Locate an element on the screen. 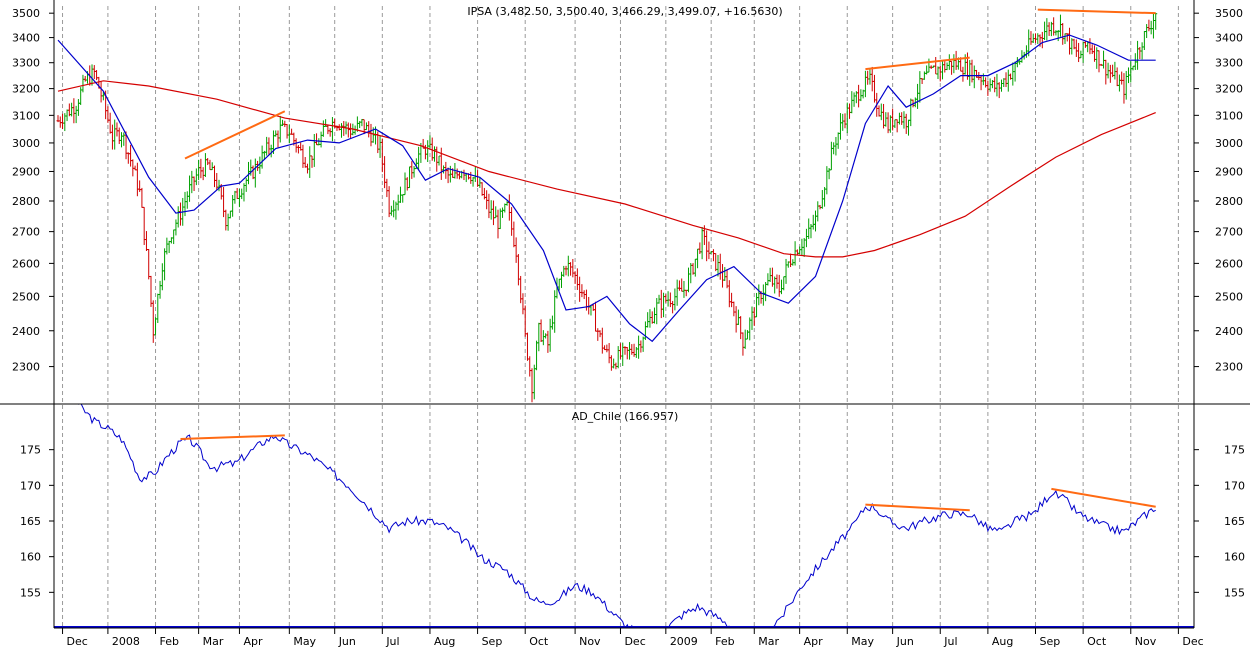 The height and width of the screenshot is (653, 1250). ad-y-tick-label-right: 155 is located at coordinates (1234, 592).